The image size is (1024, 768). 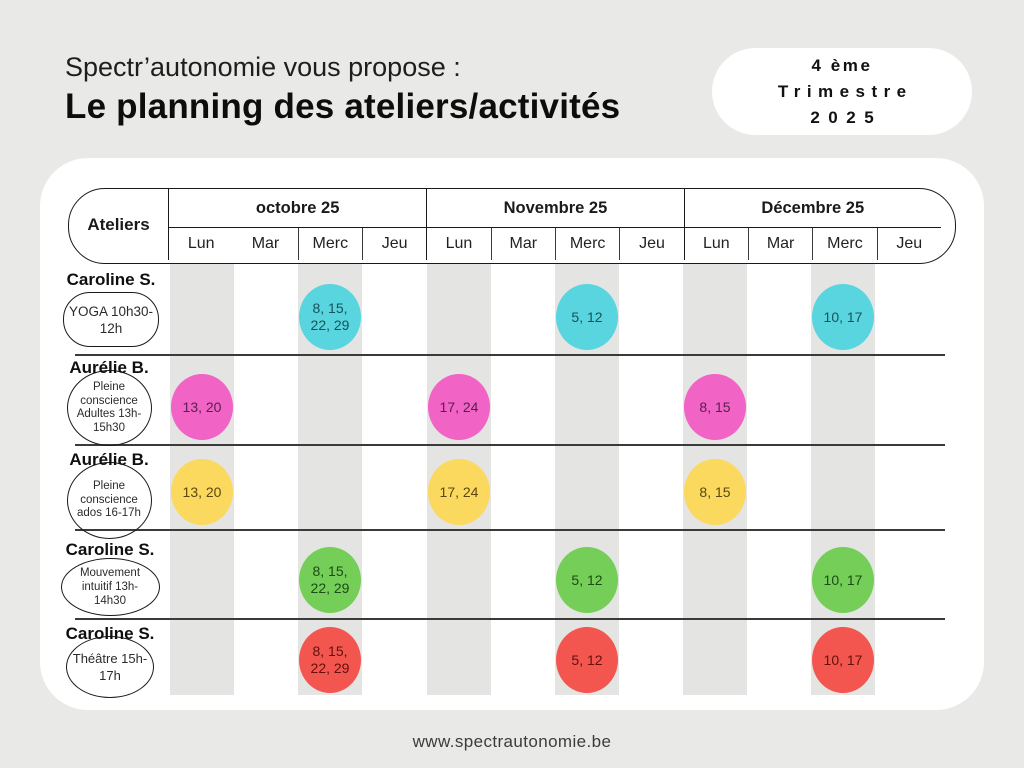 What do you see at coordinates (343, 106) in the screenshot?
I see `page-title: Le planning des ateliers/activités` at bounding box center [343, 106].